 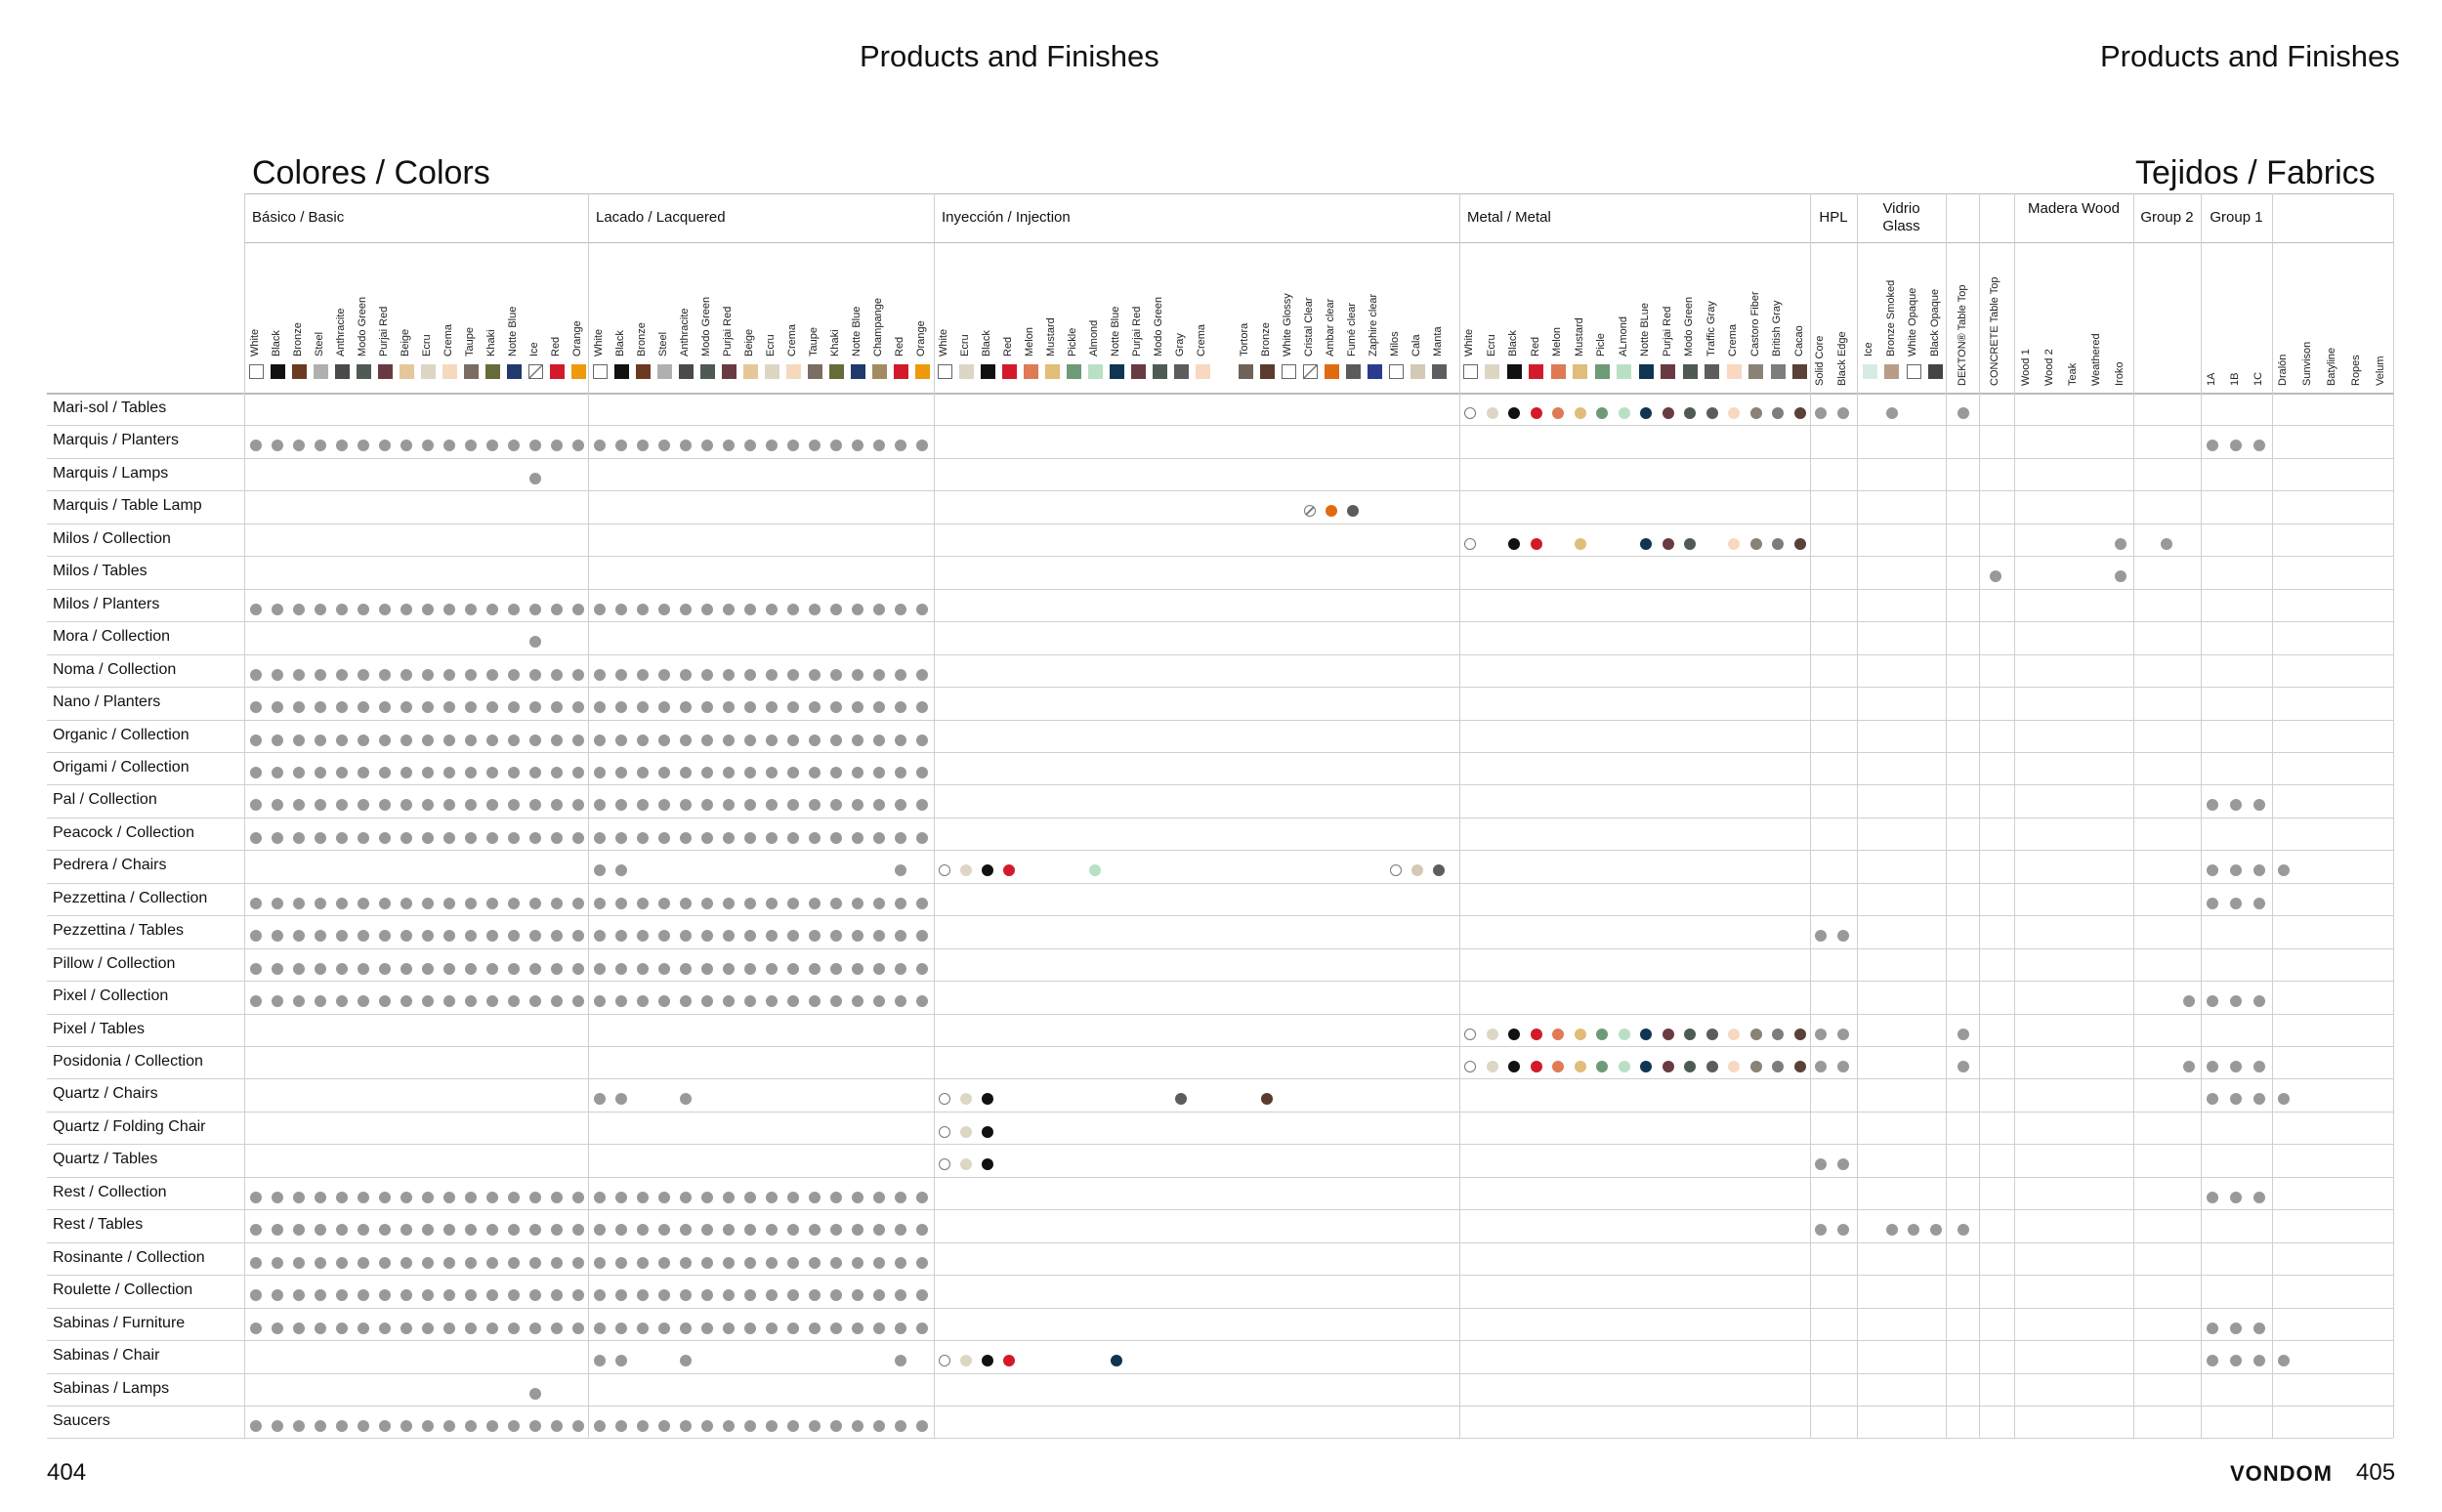 I want to click on column-name: Batyline, so click(x=2331, y=366).